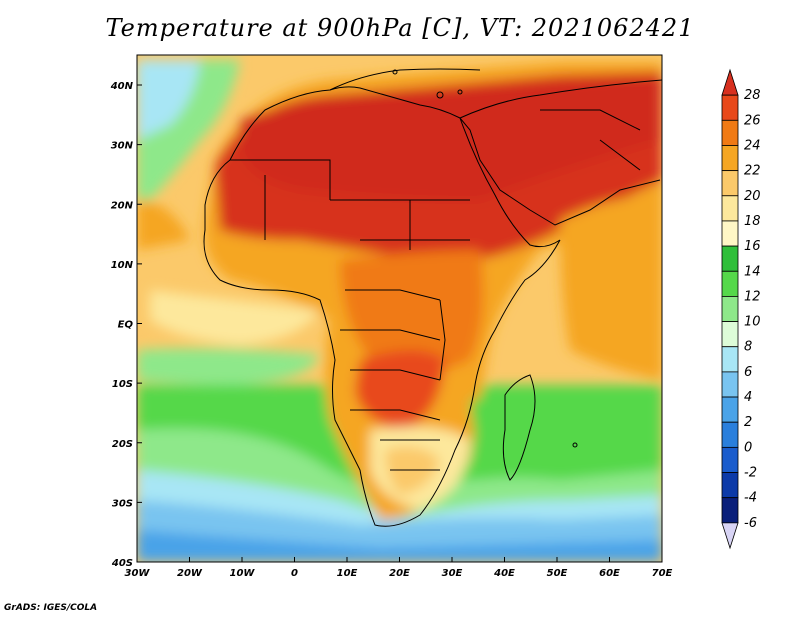  I want to click on colorbar-label: 16, so click(752, 246).